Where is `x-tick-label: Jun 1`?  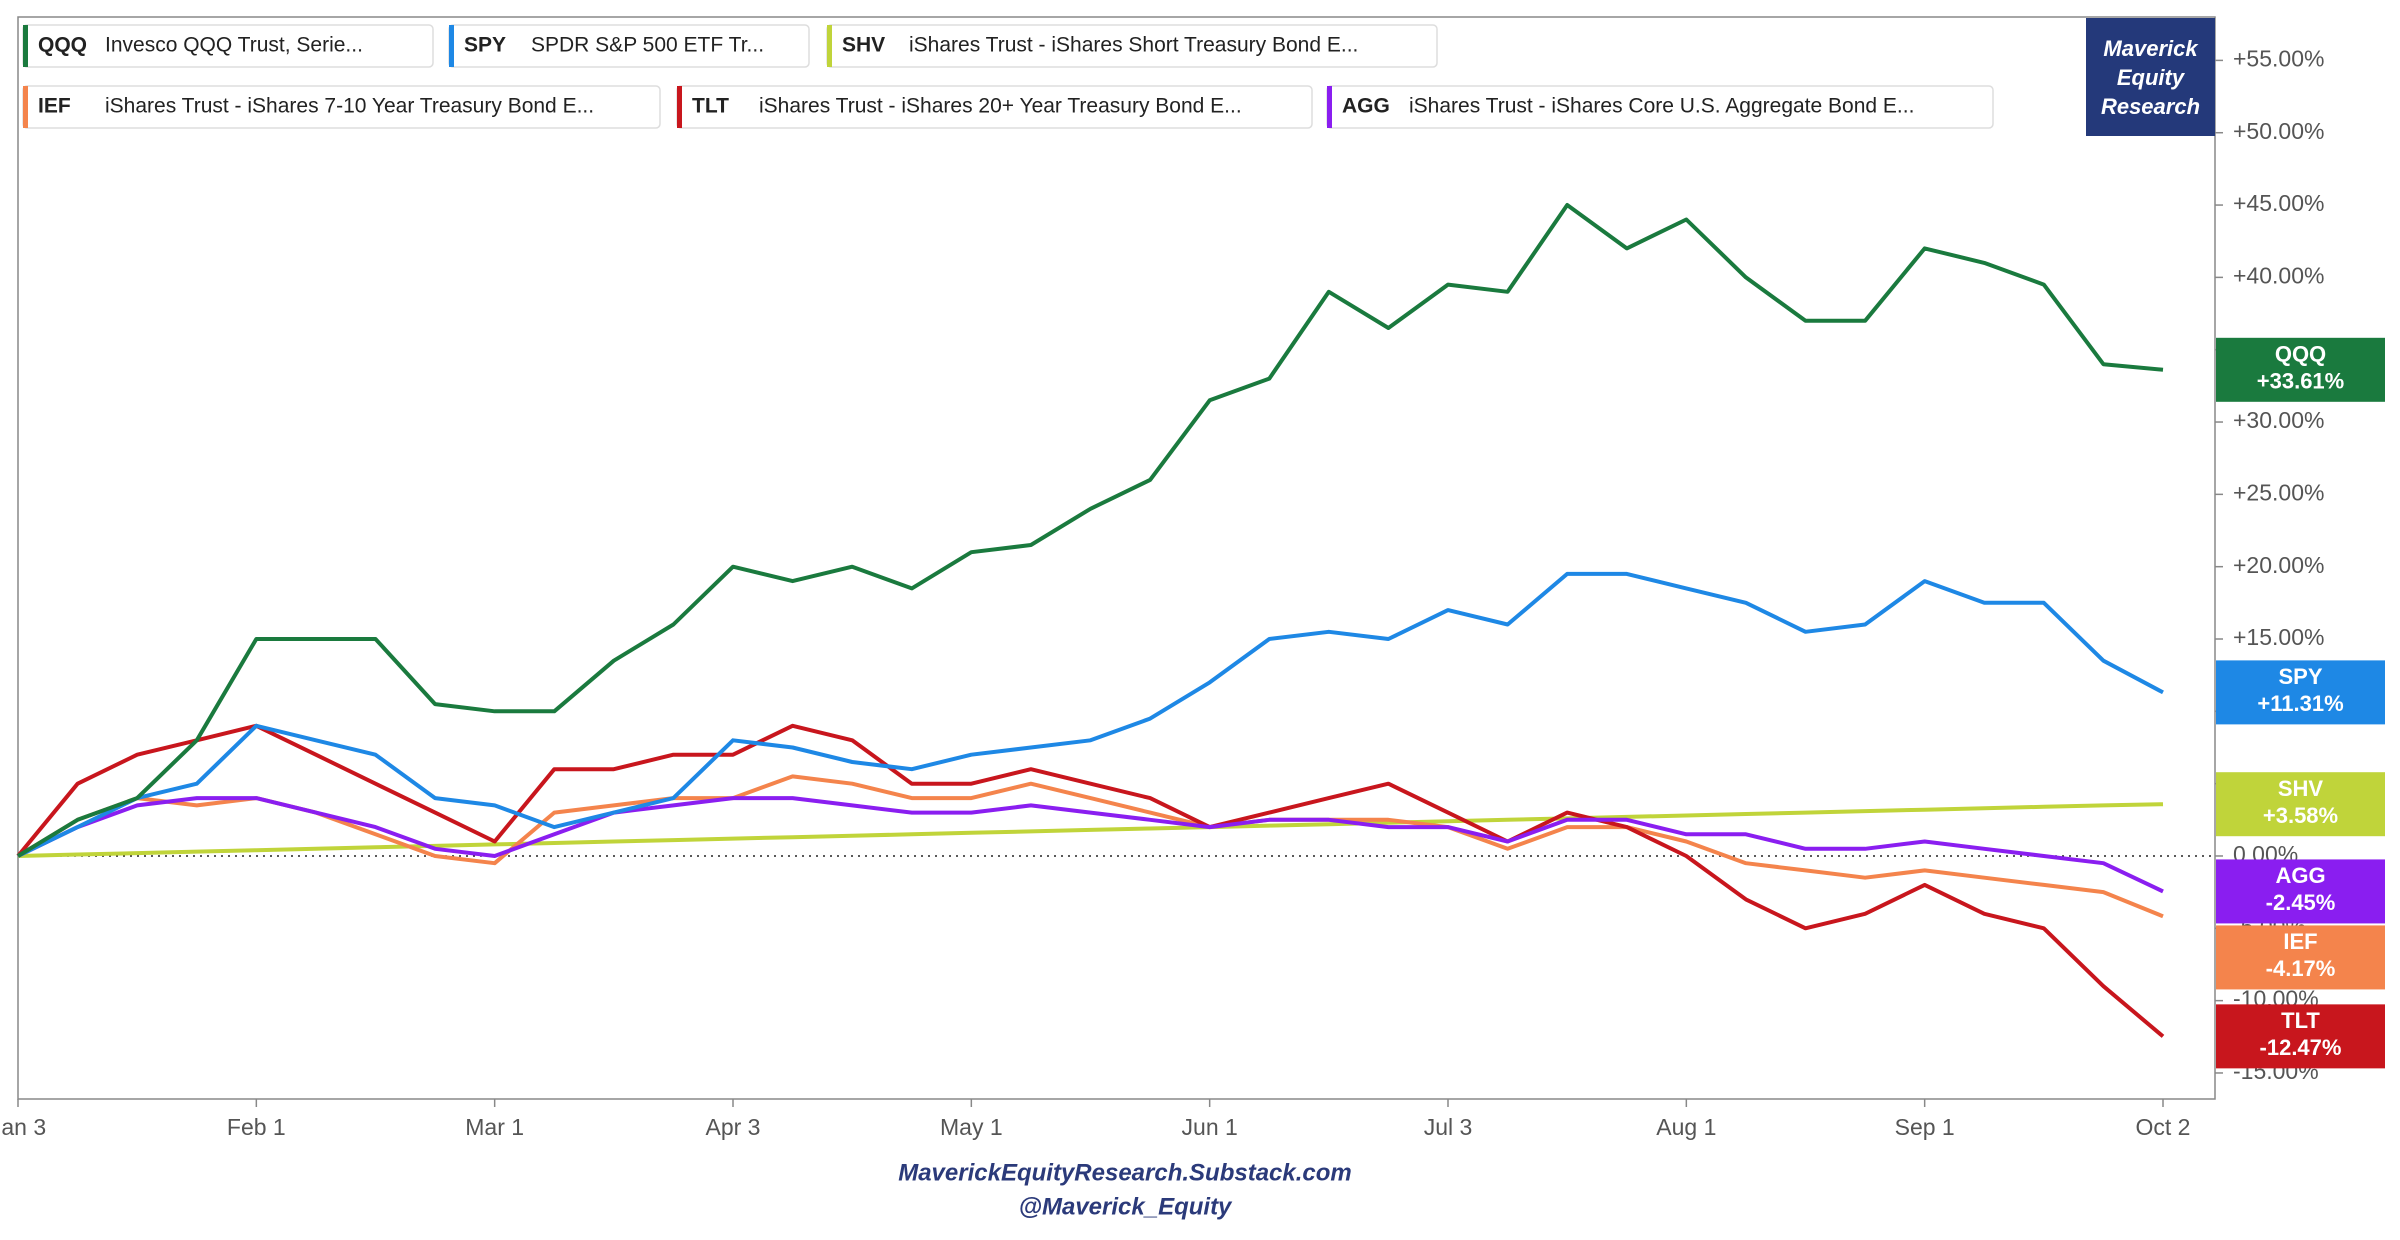
x-tick-label: Jun 1 is located at coordinates (1210, 1127).